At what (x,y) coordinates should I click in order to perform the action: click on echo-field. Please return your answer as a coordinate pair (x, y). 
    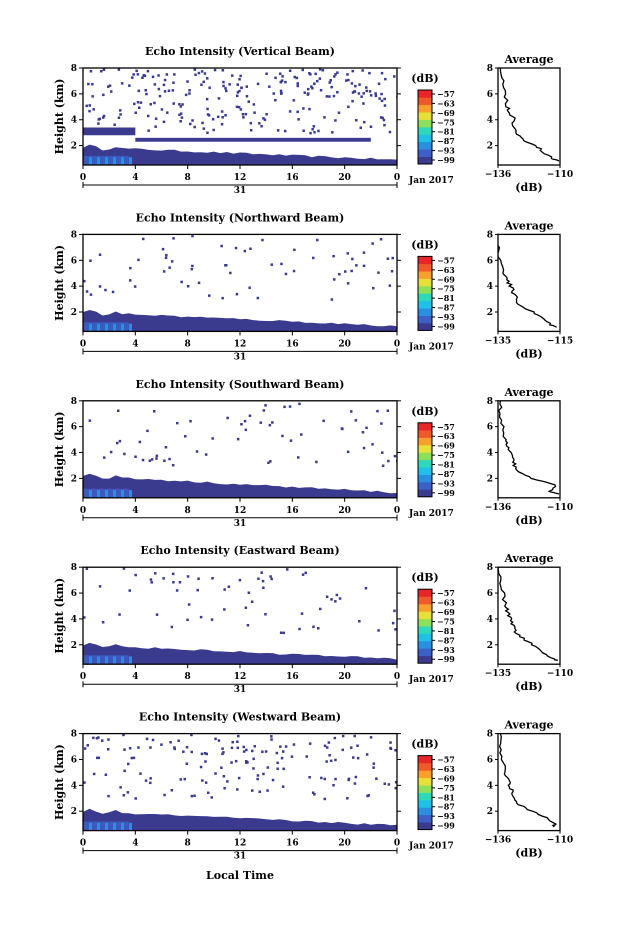
    Looking at the image, I should click on (240, 782).